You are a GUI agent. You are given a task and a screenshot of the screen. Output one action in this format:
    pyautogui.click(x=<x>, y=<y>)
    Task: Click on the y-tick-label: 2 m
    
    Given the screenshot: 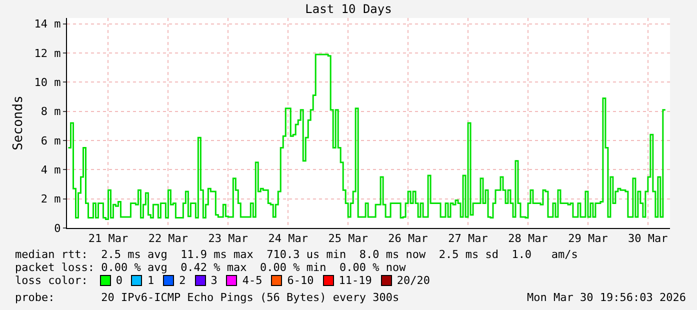 What is the action you would take?
    pyautogui.click(x=51, y=199)
    